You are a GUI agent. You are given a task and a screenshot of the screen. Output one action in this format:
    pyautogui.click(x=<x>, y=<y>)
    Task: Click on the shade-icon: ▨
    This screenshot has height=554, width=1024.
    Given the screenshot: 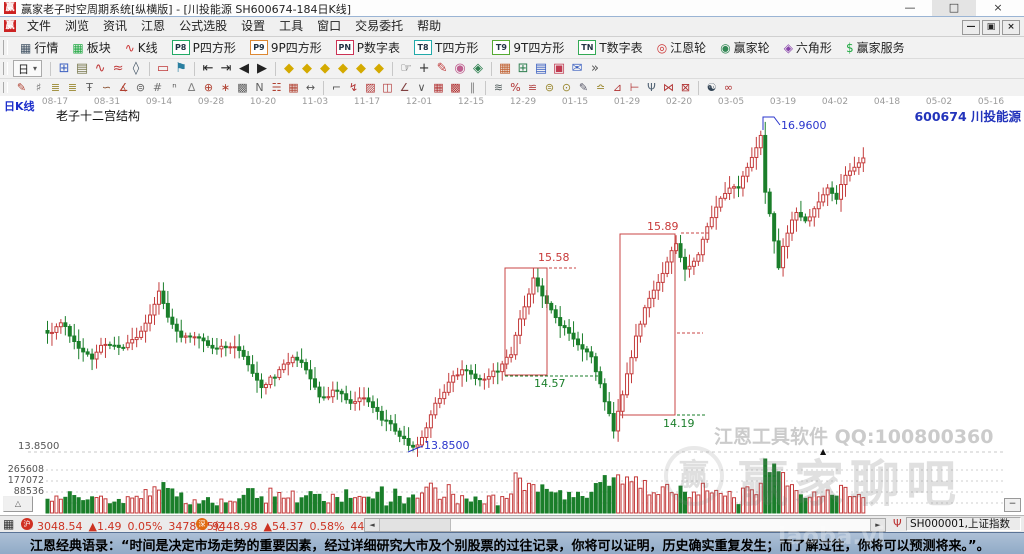 What is the action you would take?
    pyautogui.click(x=370, y=87)
    